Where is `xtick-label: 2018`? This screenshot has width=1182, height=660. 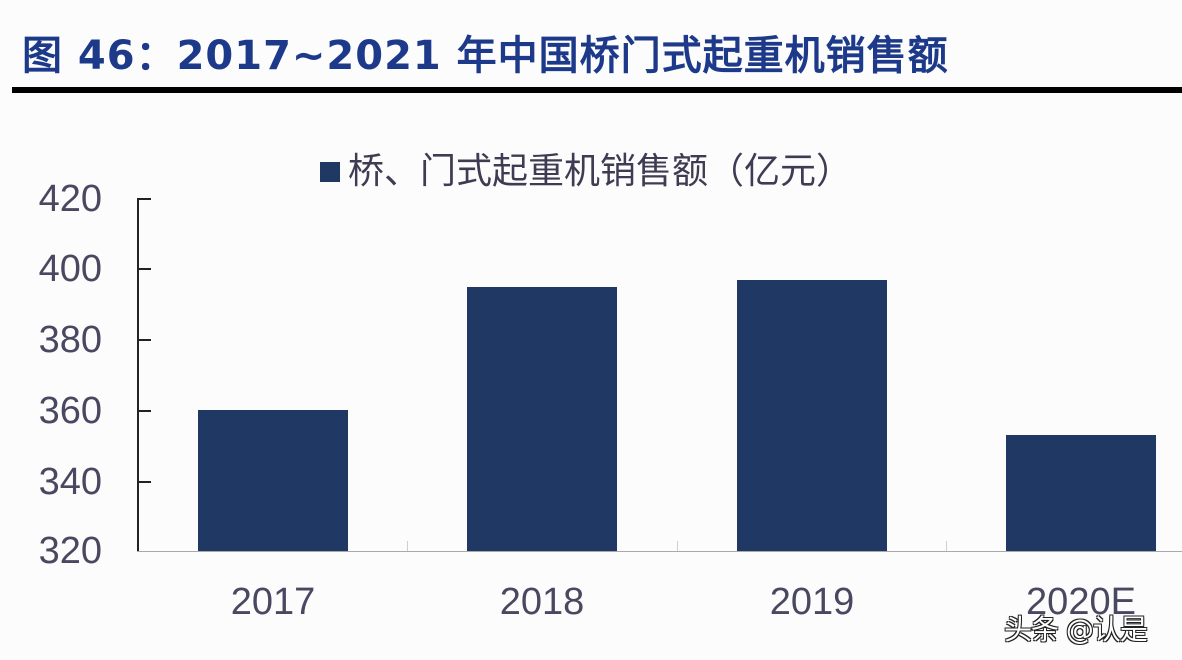
xtick-label: 2018 is located at coordinates (542, 602).